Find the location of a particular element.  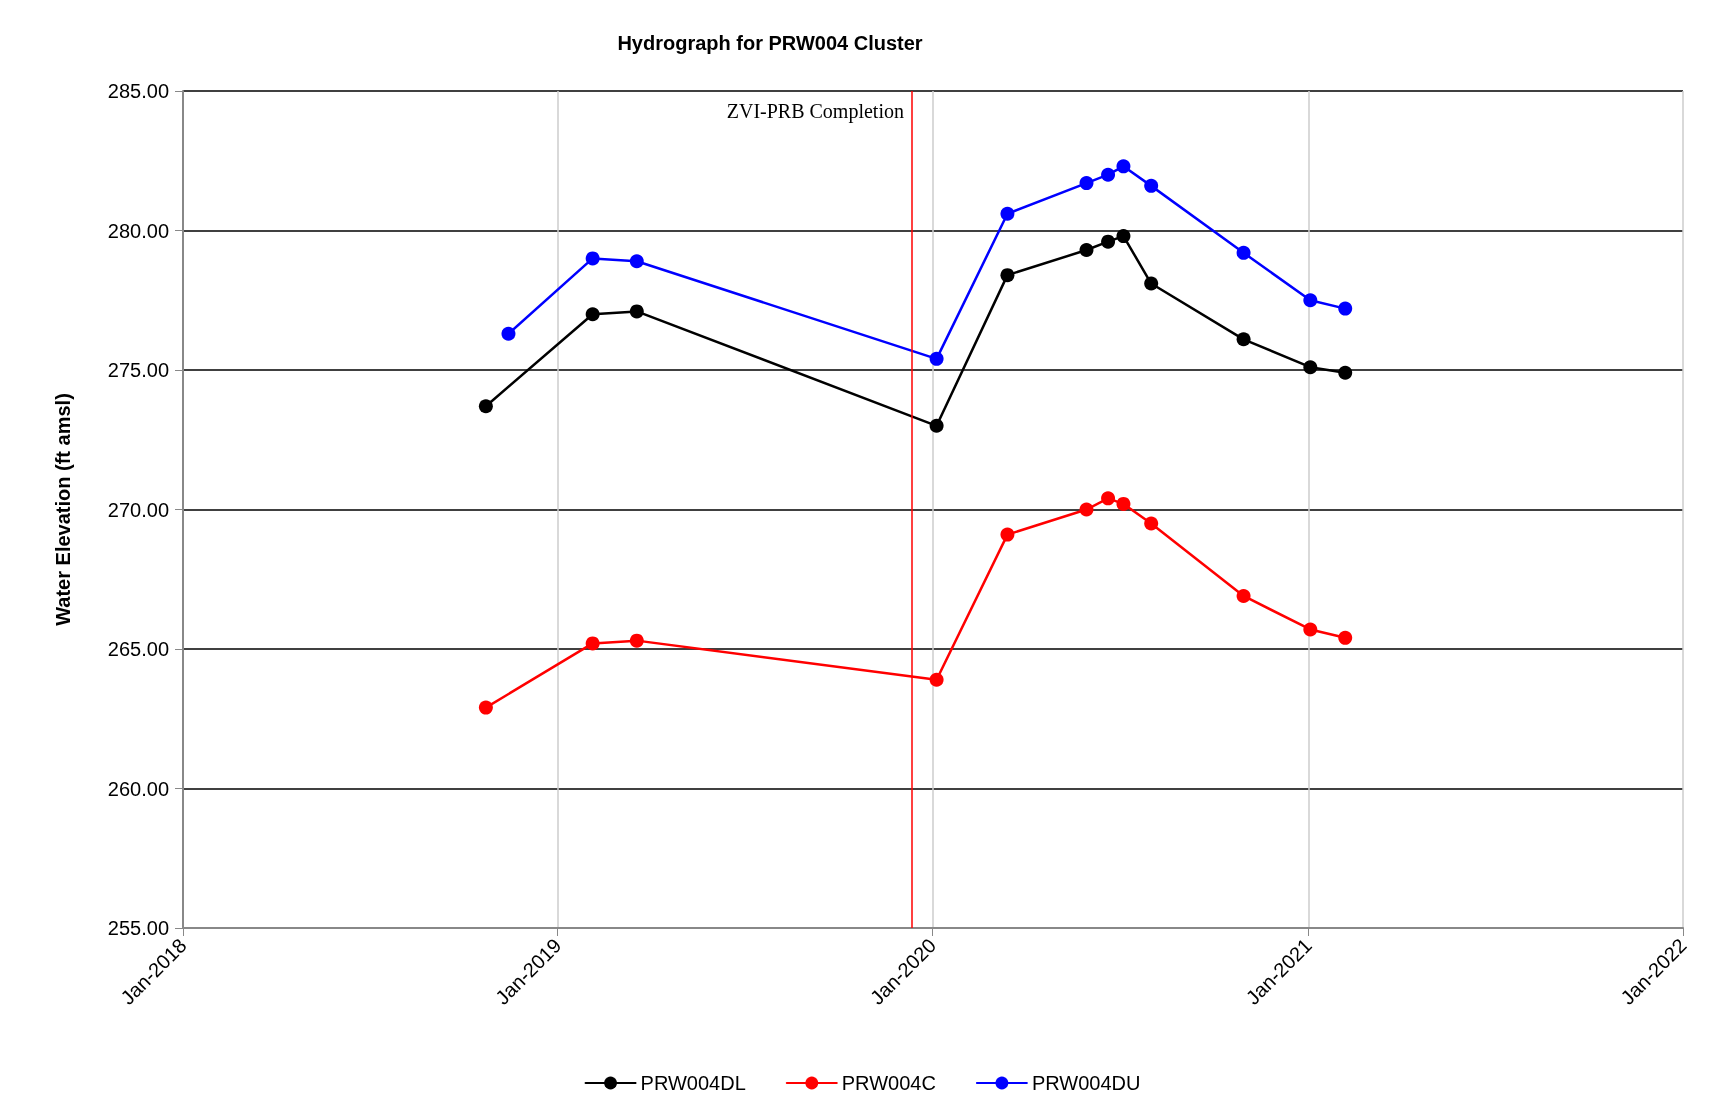

y-tick-label: 255.00 is located at coordinates (138, 928).